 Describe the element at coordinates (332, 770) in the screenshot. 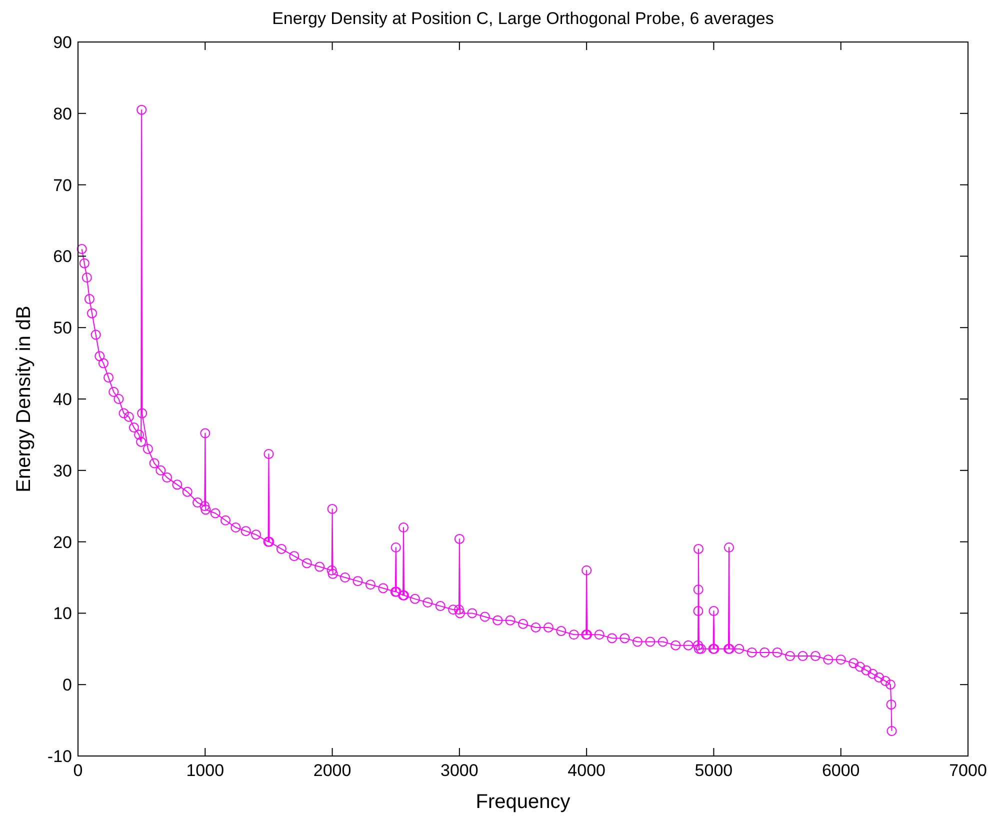

I see `x-tick-label: 2000` at that location.